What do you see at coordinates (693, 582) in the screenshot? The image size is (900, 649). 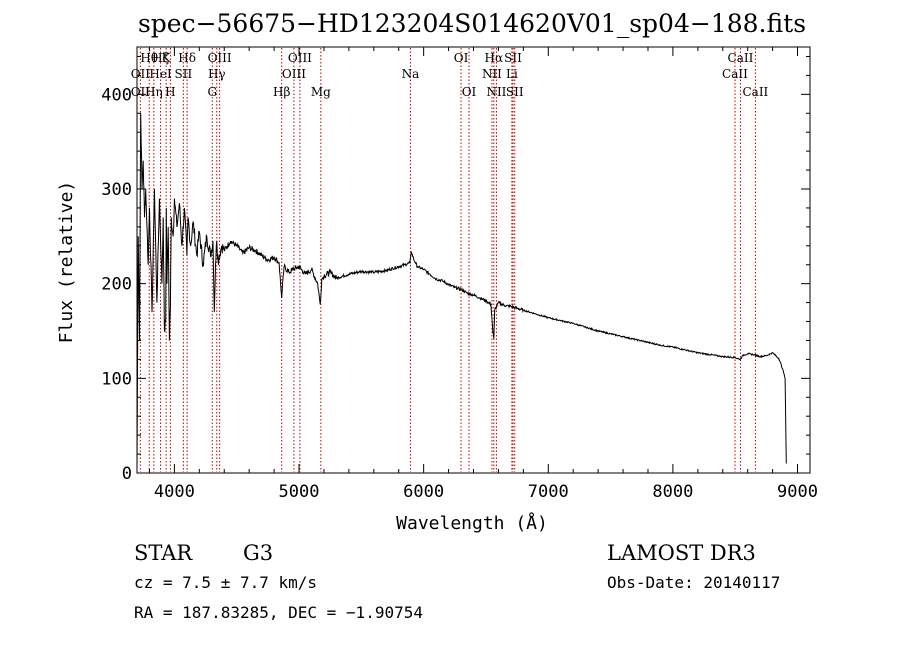 I see `observation-date: Obs-Date: 20140117` at bounding box center [693, 582].